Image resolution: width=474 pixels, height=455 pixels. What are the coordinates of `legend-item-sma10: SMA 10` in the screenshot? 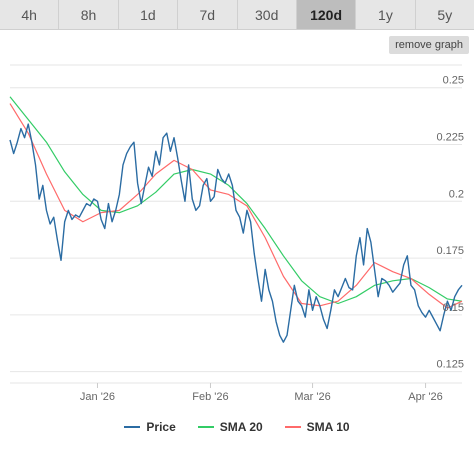 It's located at (317, 427).